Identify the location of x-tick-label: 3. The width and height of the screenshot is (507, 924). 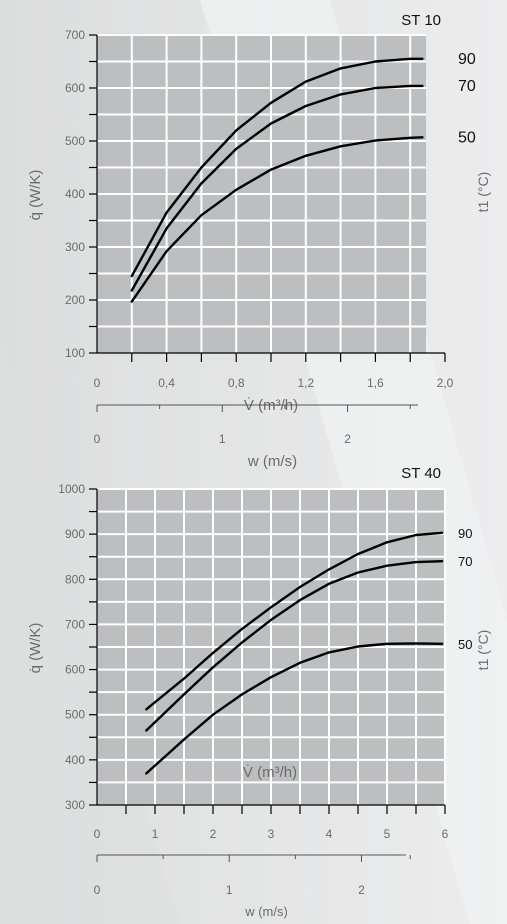
(271, 834).